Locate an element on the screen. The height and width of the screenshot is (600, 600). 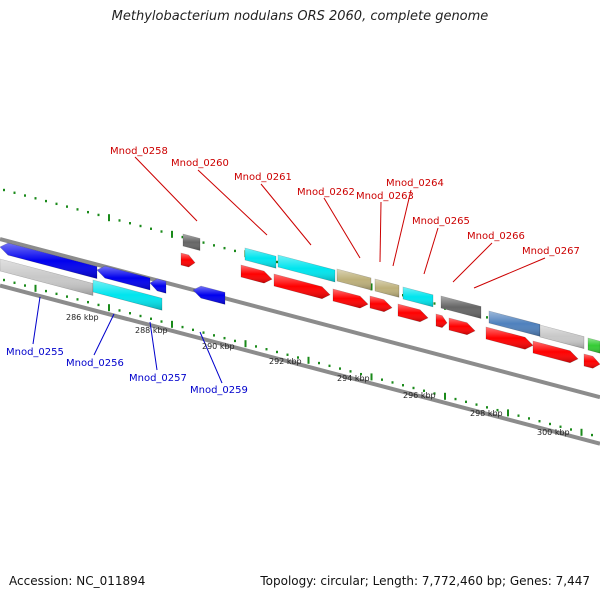
gene-label-mnod-0257: Mnod_0257 is located at coordinates (158, 378).